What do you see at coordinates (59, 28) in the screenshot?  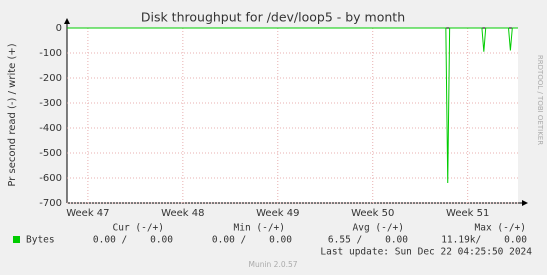 I see `y-tick-label: 0` at bounding box center [59, 28].